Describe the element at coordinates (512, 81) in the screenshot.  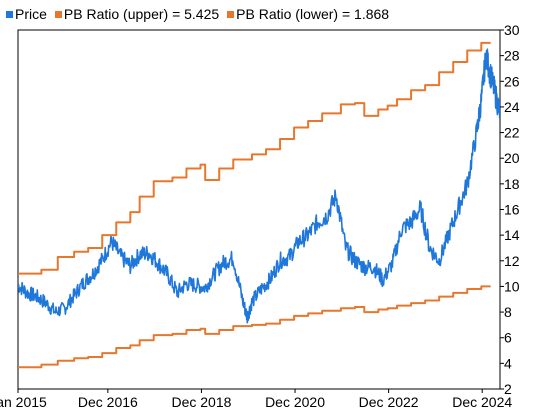
I see `y-tick-label: 26` at that location.